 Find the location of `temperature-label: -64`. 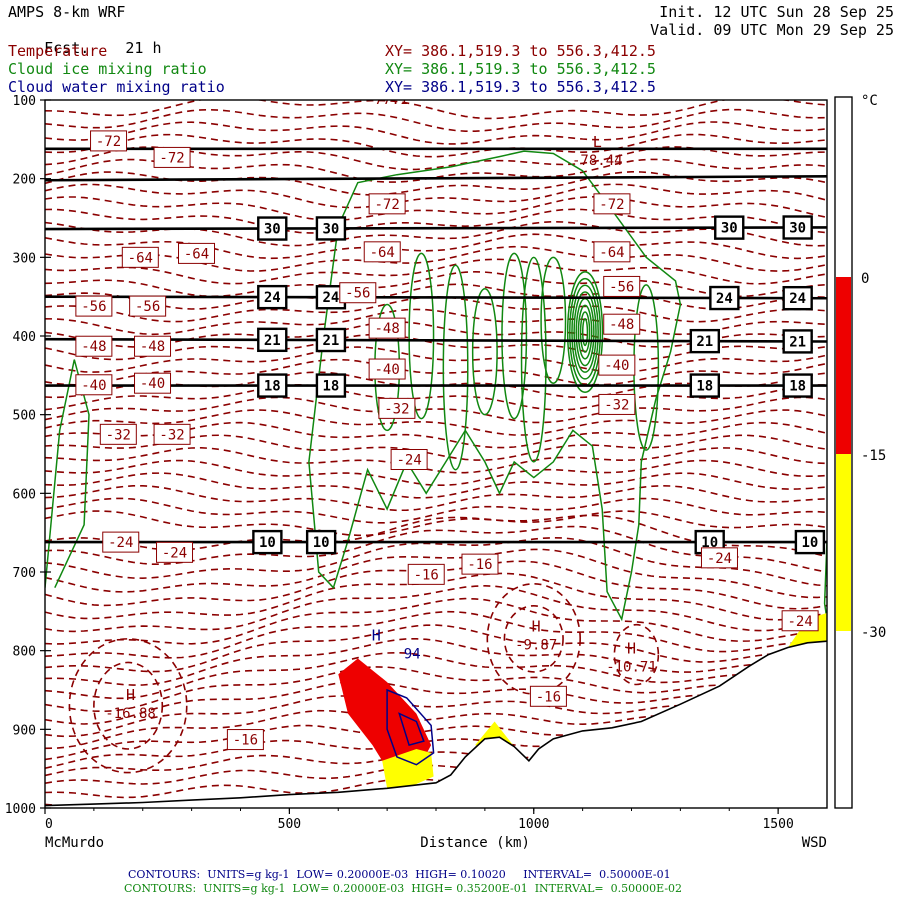

temperature-label: -64 is located at coordinates (140, 258).